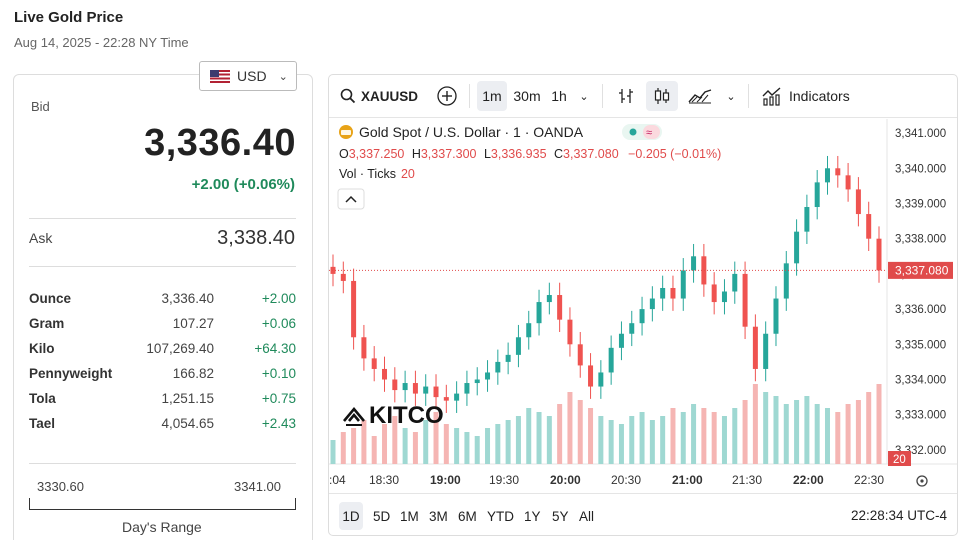  What do you see at coordinates (438, 516) in the screenshot?
I see `range-3m-button: 3M` at bounding box center [438, 516].